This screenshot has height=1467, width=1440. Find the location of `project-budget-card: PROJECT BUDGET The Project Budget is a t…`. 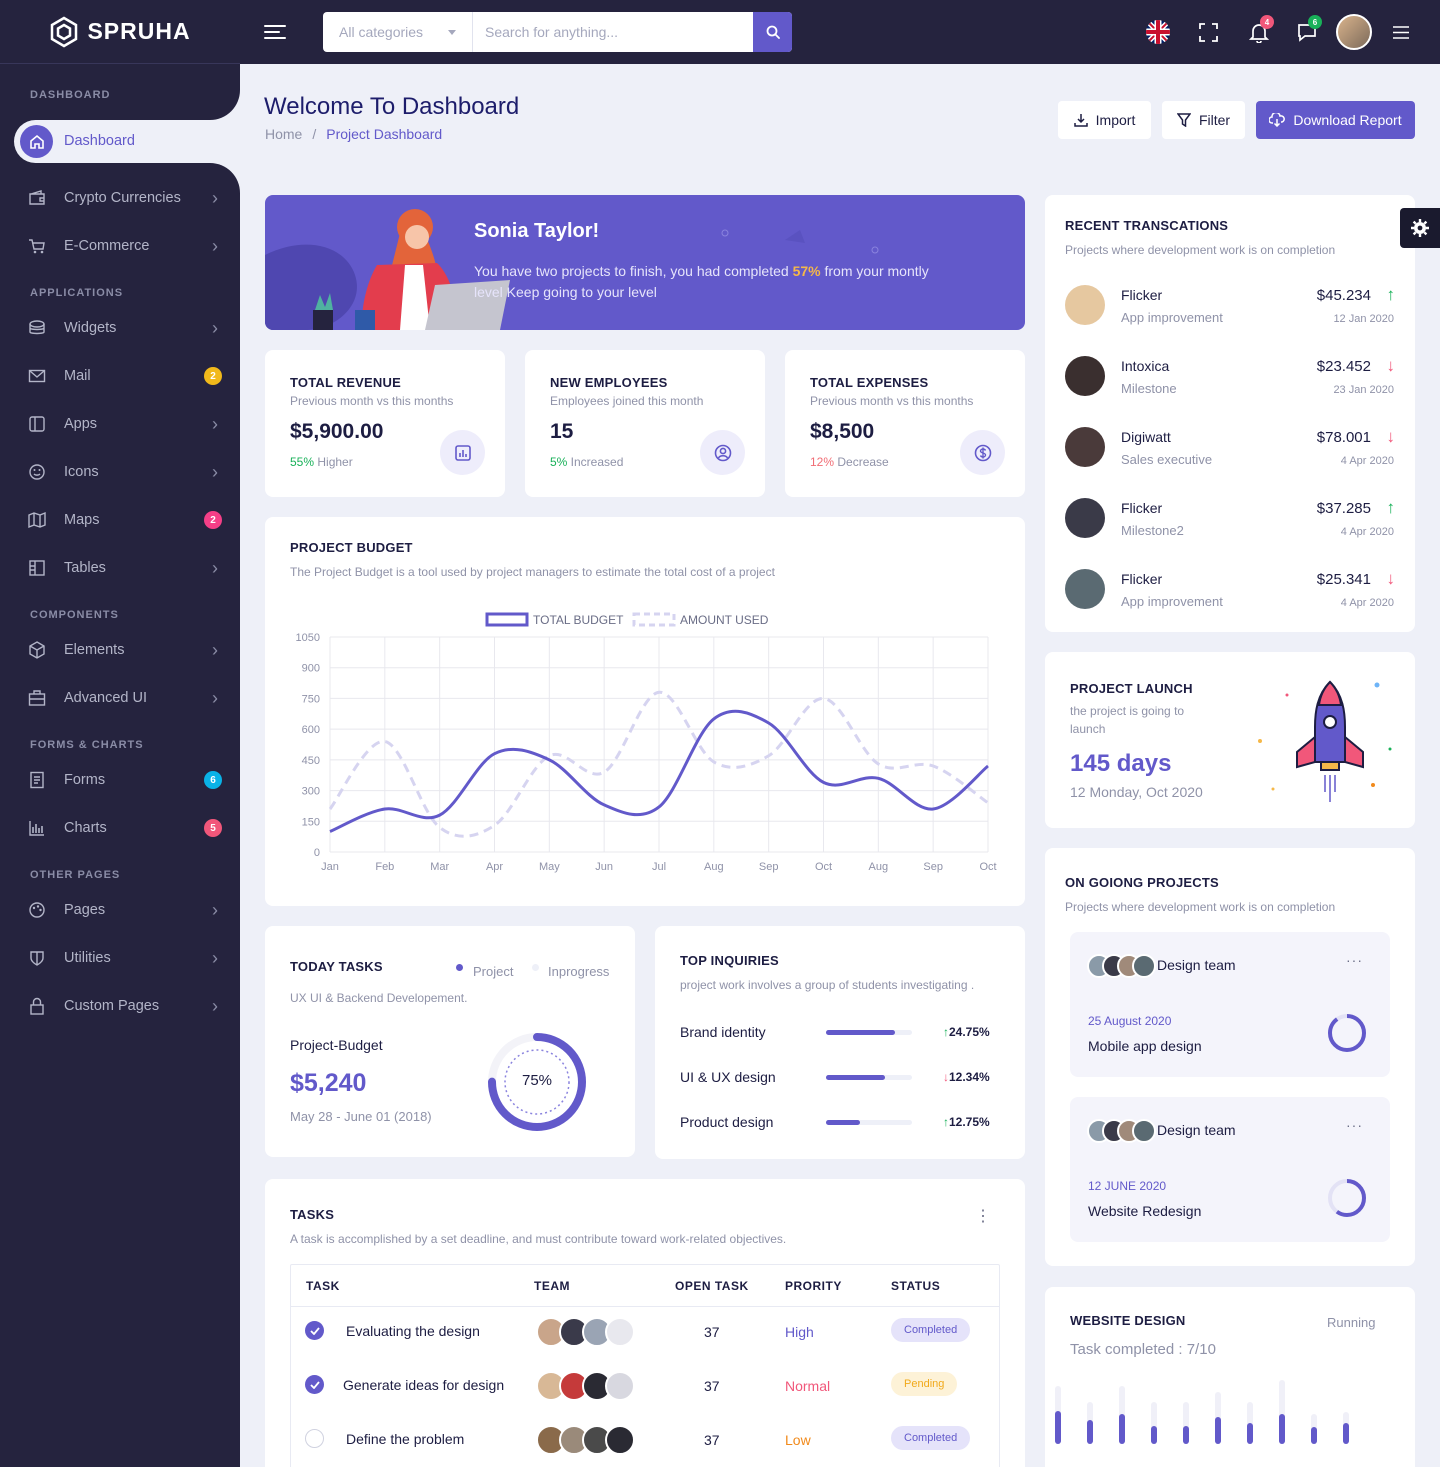

project-budget-card: PROJECT BUDGET The Project Budget is a t… is located at coordinates (645, 711).